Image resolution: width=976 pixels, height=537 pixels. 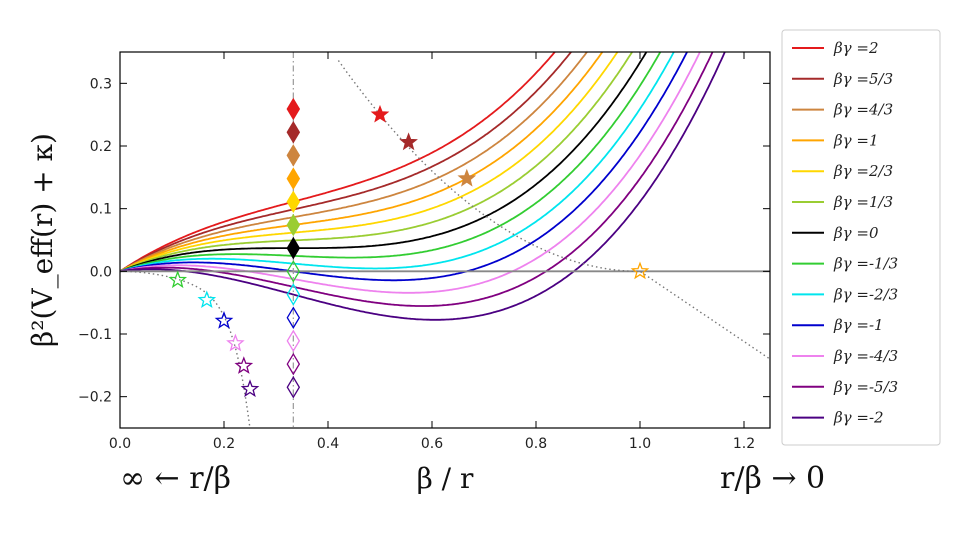 What do you see at coordinates (856, 233) in the screenshot?
I see `legend-entry: βγ =0` at bounding box center [856, 233].